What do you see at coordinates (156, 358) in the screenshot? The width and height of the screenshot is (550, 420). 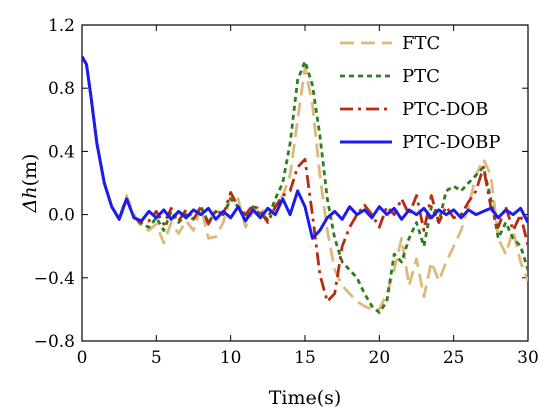 I see `x-tick-label: 5` at bounding box center [156, 358].